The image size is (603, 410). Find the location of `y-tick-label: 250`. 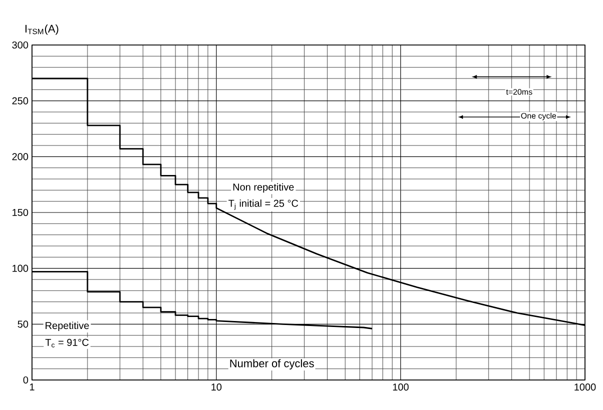

y-tick-label: 250 is located at coordinates (20, 100).